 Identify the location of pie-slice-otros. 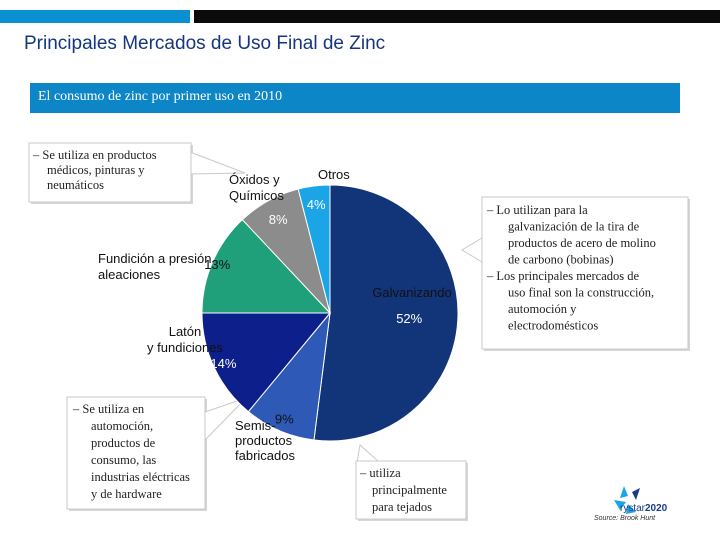
(314, 249).